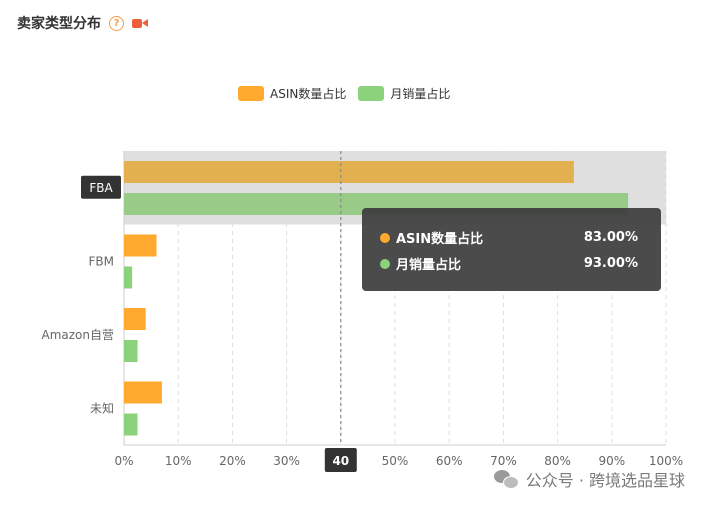 The width and height of the screenshot is (707, 509). What do you see at coordinates (509, 237) in the screenshot?
I see `tooltip-row-asin: ASIN数量占比 83.00%` at bounding box center [509, 237].